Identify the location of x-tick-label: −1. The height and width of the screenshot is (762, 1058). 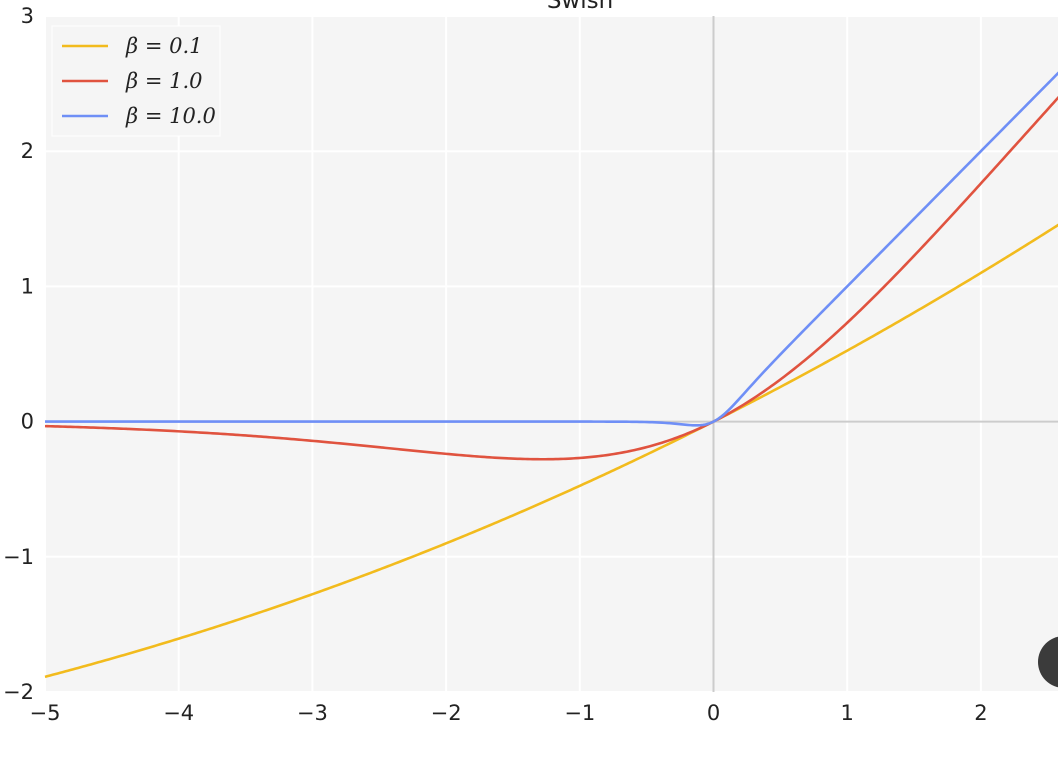
(579, 713).